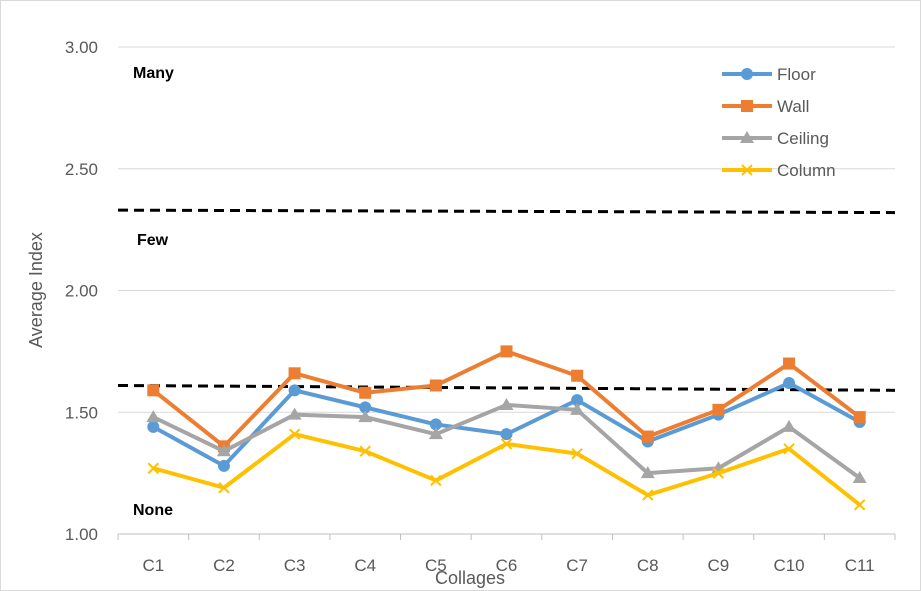  Describe the element at coordinates (81, 534) in the screenshot. I see `y-tick-label: 1.00` at that location.